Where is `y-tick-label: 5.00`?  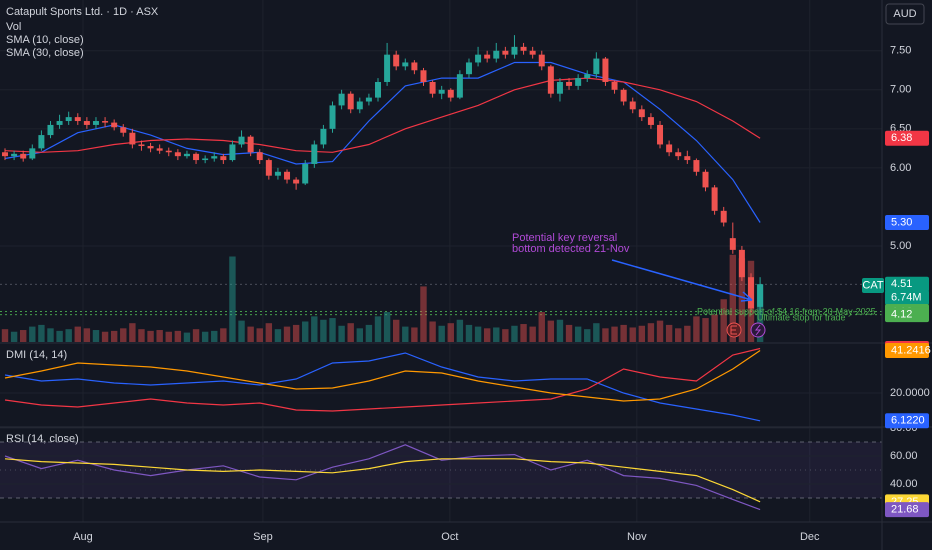 y-tick-label: 5.00 is located at coordinates (900, 246).